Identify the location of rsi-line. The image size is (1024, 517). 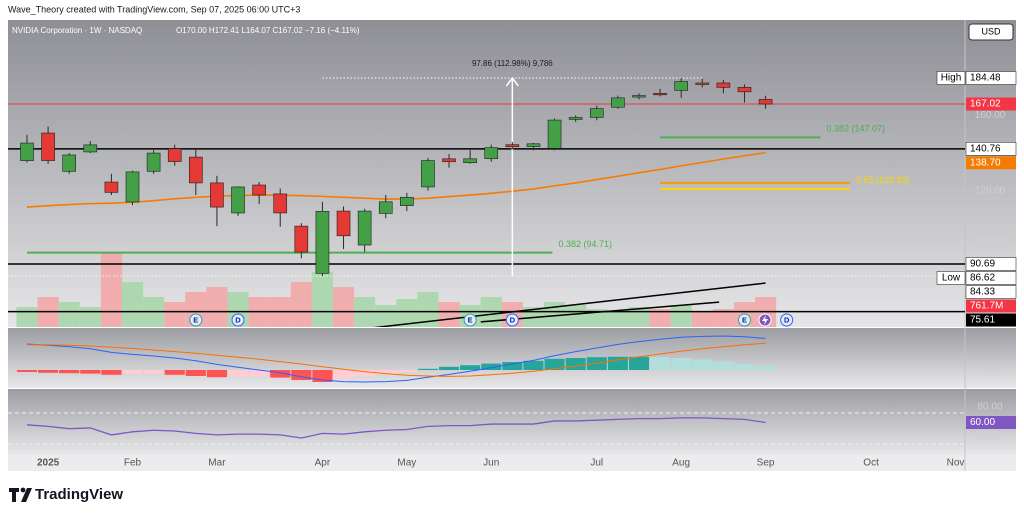
(396, 428).